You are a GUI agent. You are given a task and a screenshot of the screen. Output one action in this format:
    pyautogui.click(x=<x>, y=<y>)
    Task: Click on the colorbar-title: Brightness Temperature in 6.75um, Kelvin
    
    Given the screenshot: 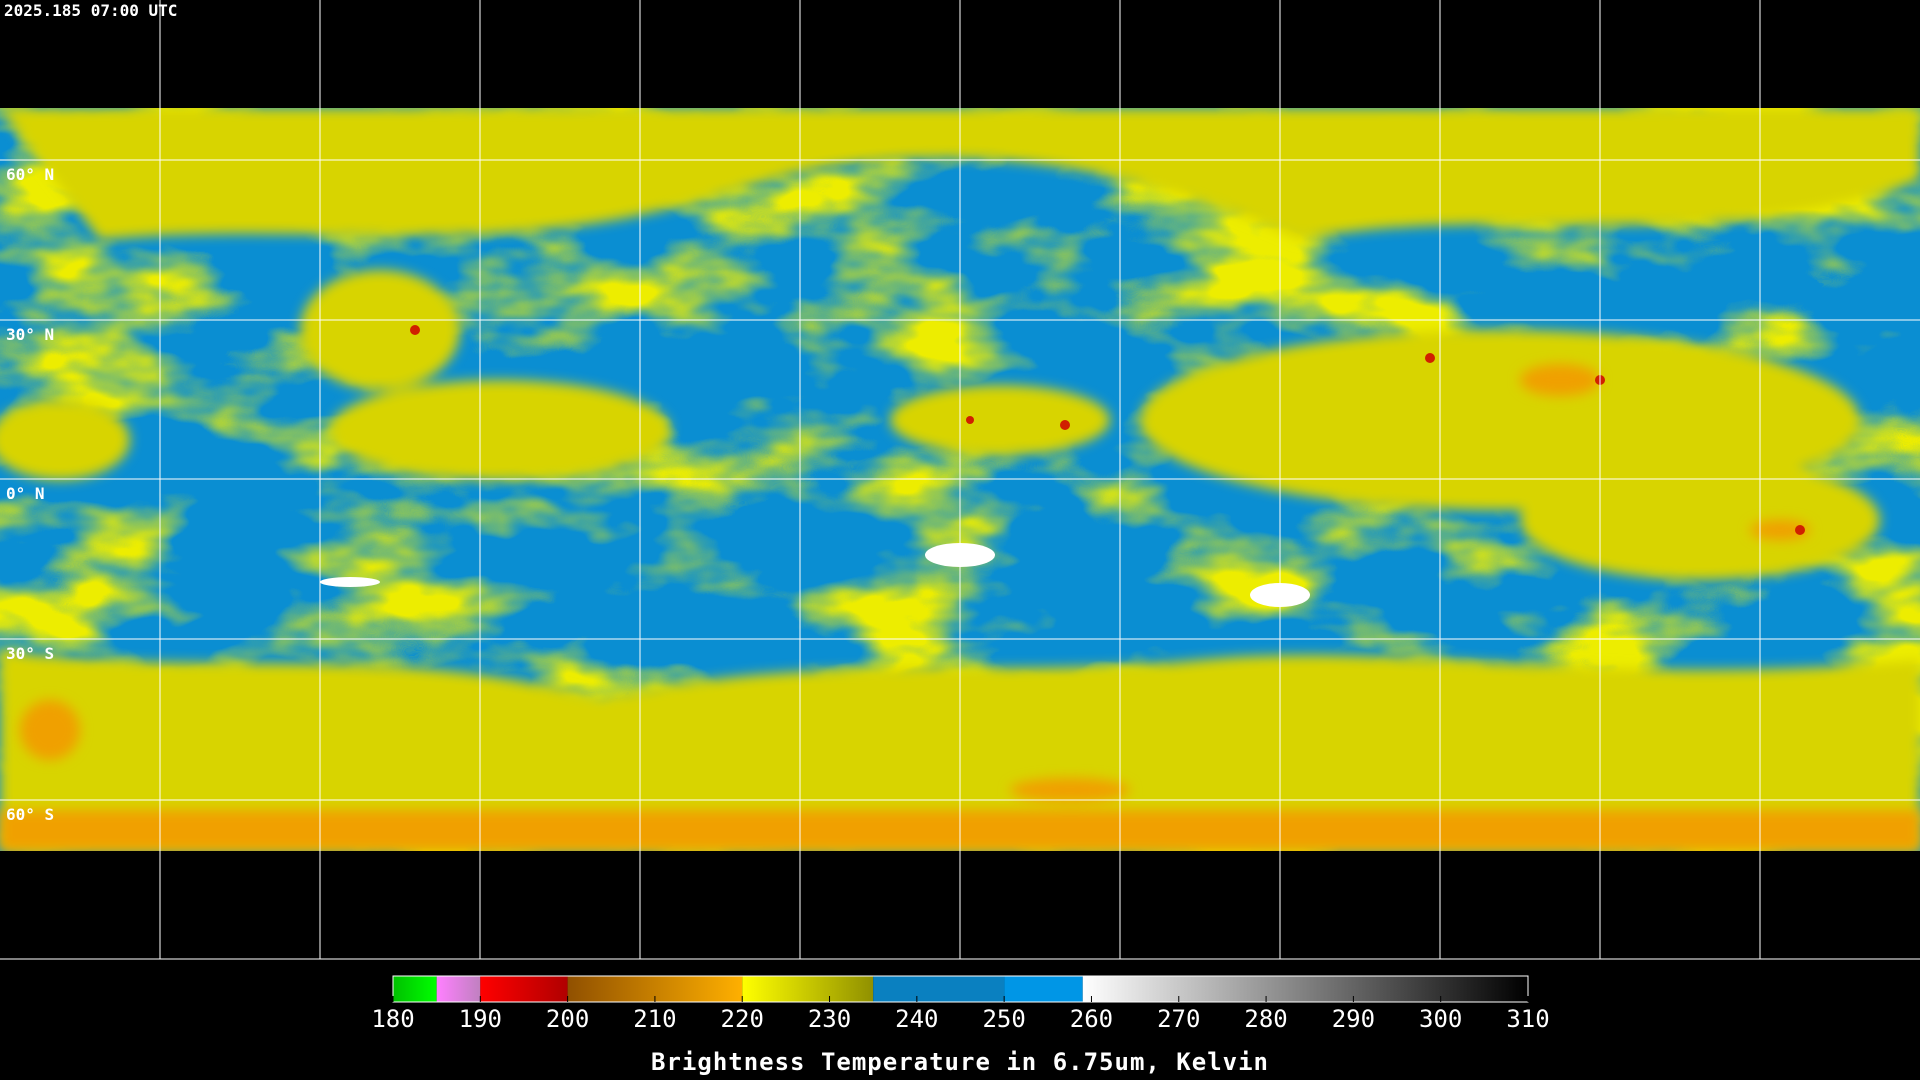 What is the action you would take?
    pyautogui.click(x=960, y=1062)
    